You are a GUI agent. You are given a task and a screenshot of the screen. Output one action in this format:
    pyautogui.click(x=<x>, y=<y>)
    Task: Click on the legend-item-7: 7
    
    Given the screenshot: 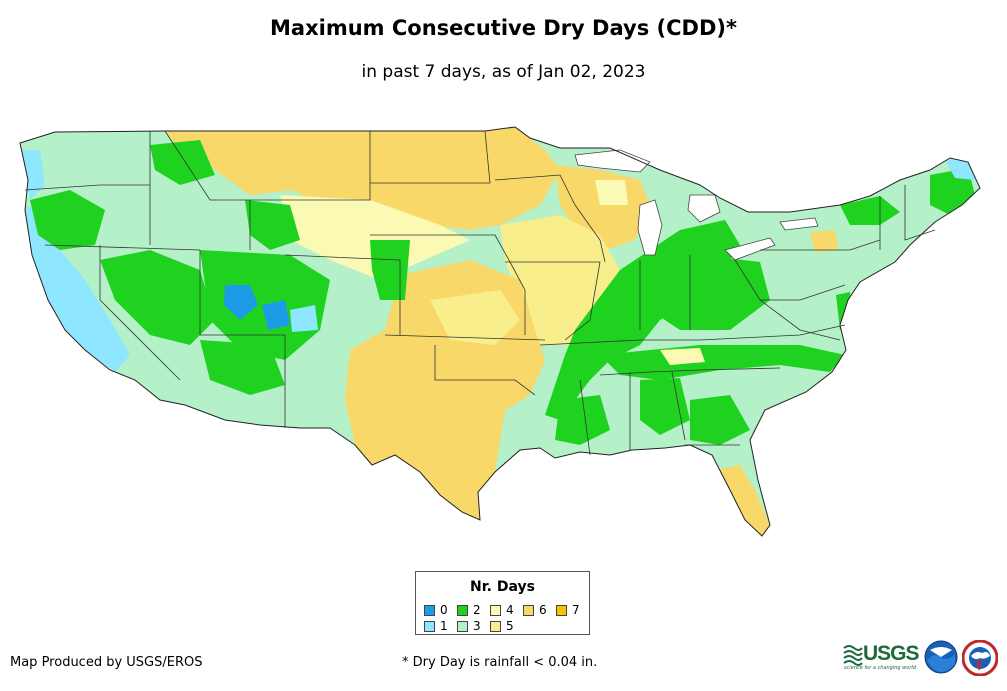 What is the action you would take?
    pyautogui.click(x=568, y=610)
    